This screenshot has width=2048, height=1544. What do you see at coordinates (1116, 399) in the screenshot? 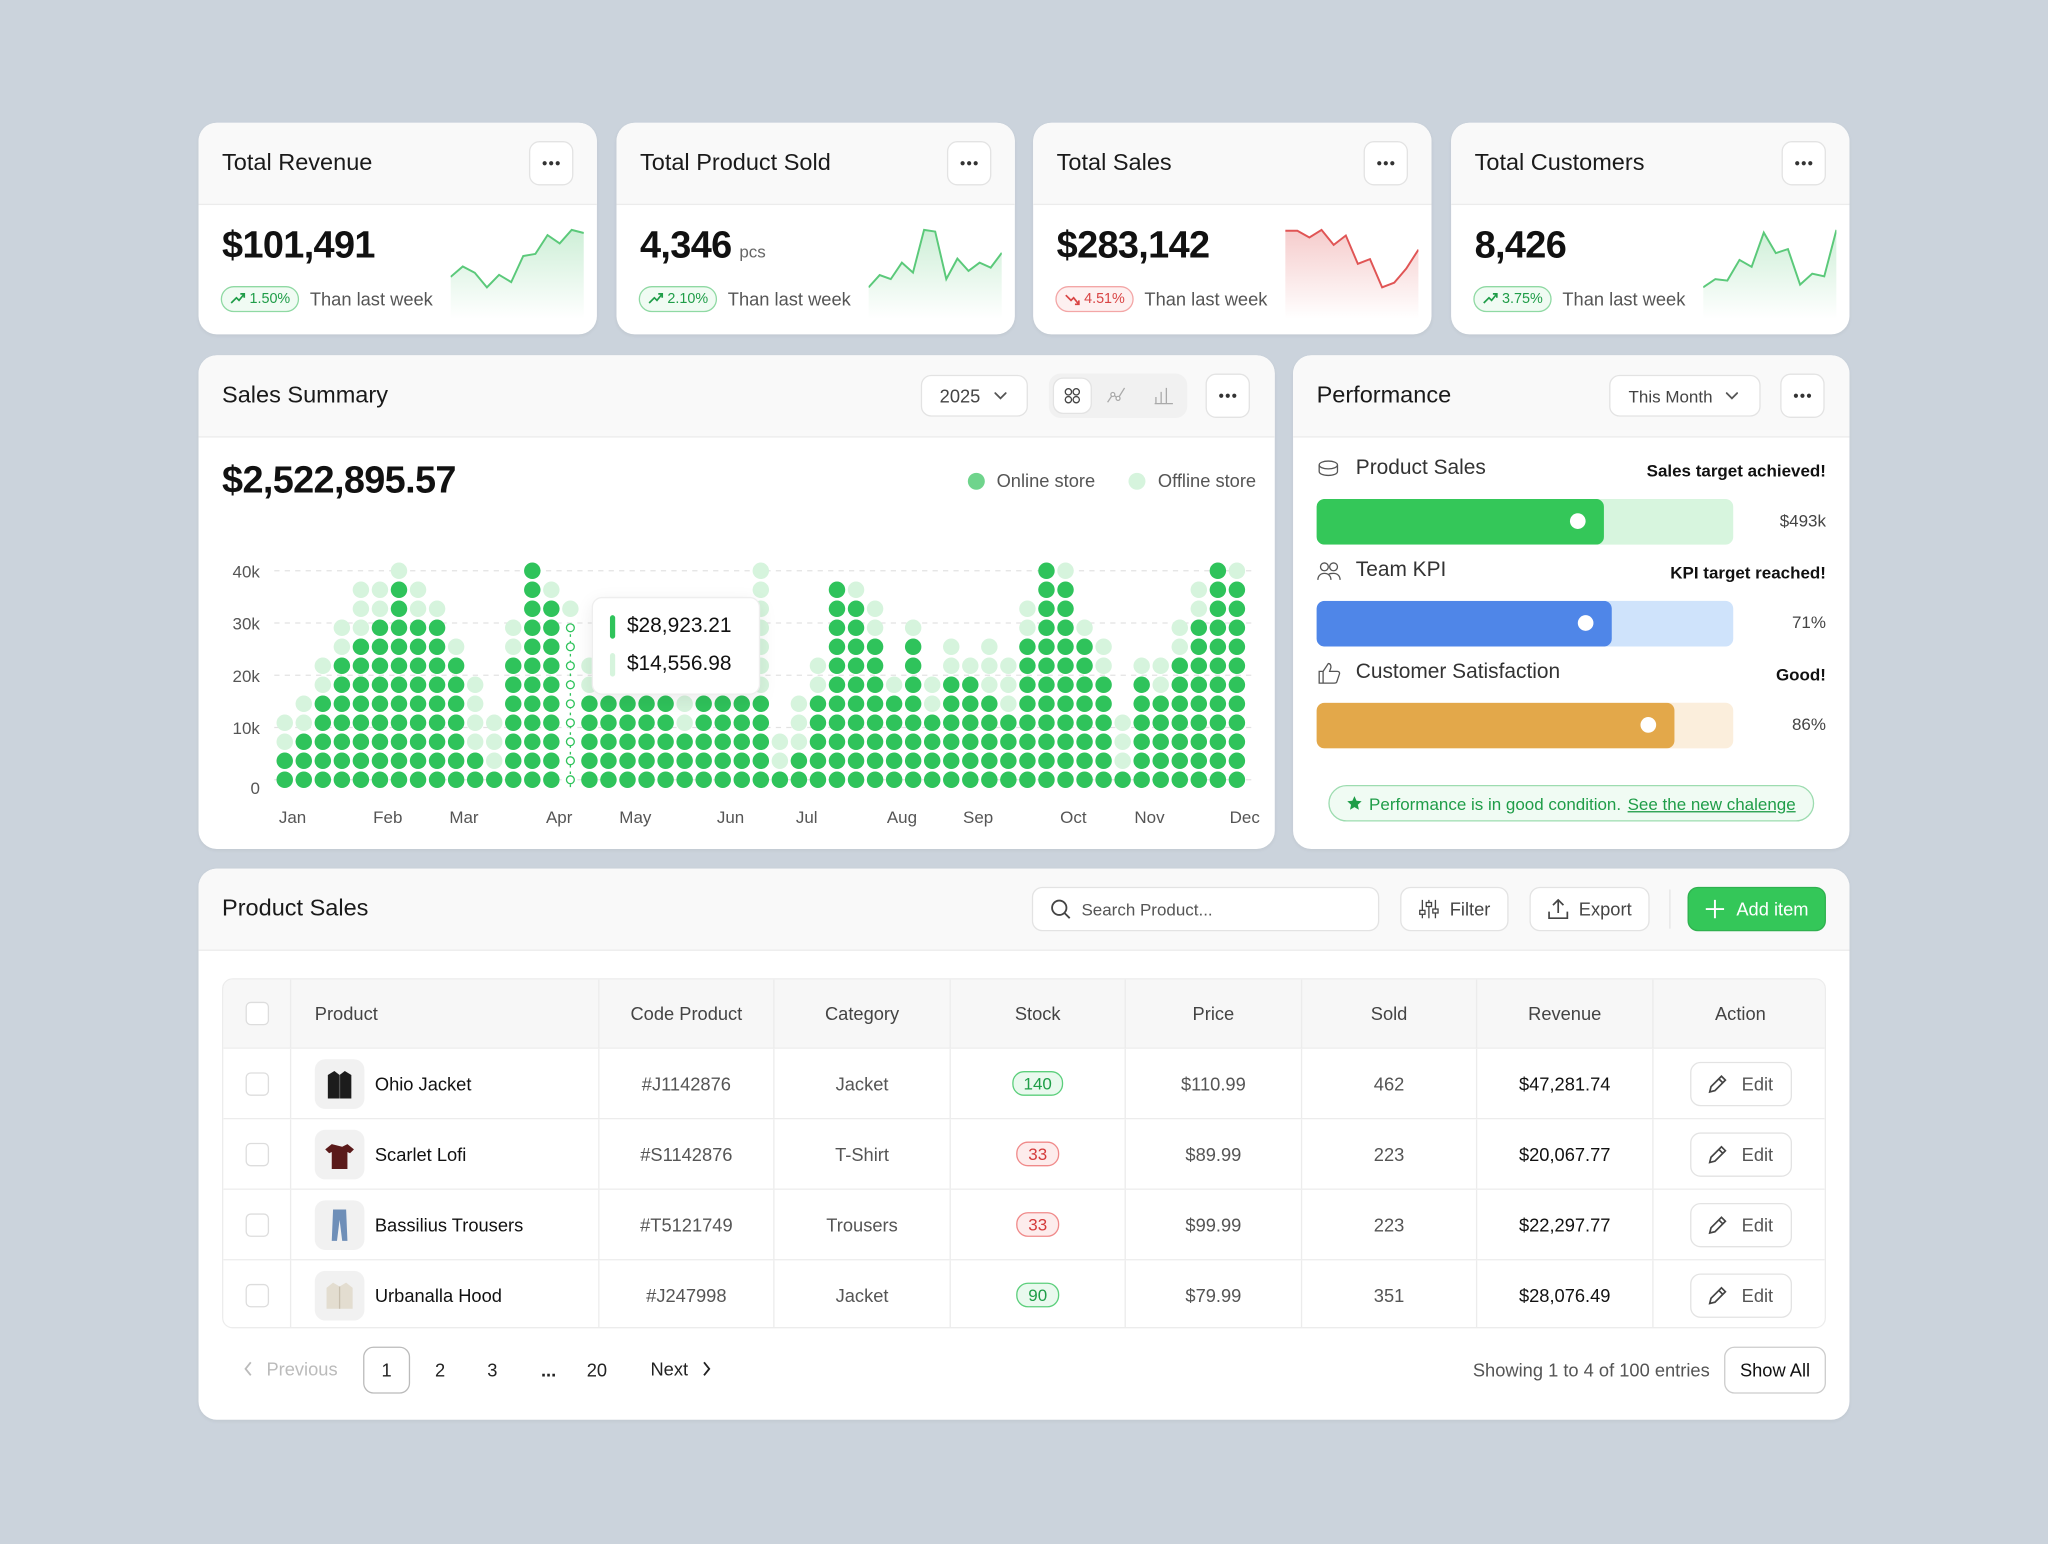
I see `toggle-line` at bounding box center [1116, 399].